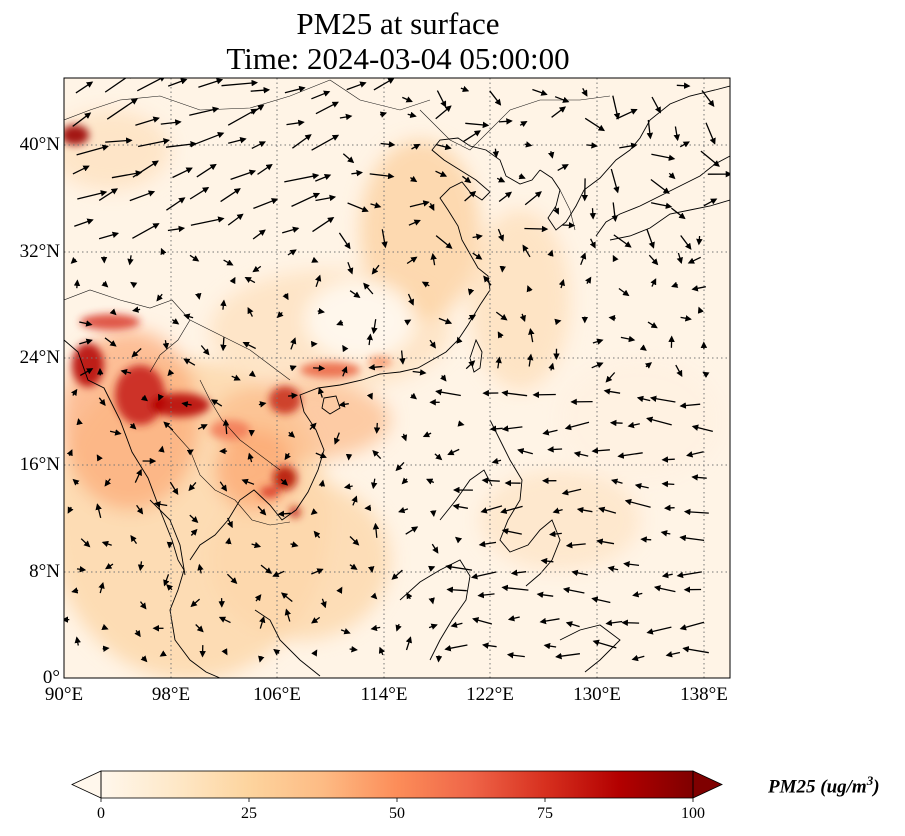  I want to click on lon-tick-label: 138°E, so click(704, 694).